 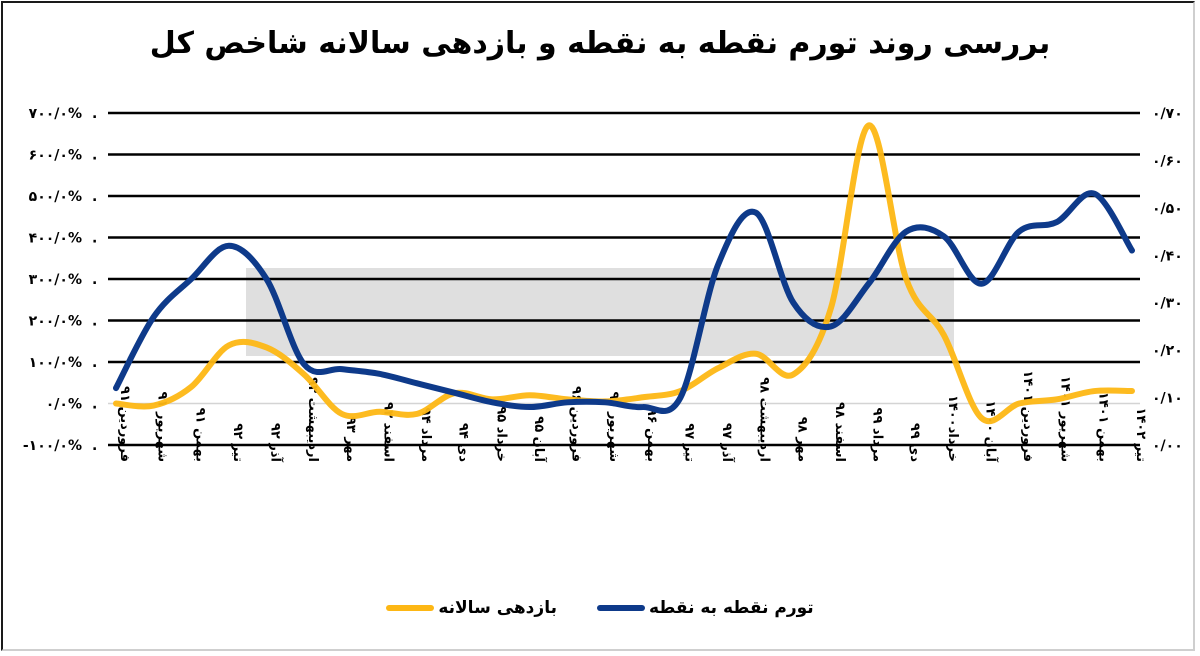 What do you see at coordinates (1140, 434) in the screenshot?
I see `x-category-label: تیر ۱۴۰۲` at bounding box center [1140, 434].